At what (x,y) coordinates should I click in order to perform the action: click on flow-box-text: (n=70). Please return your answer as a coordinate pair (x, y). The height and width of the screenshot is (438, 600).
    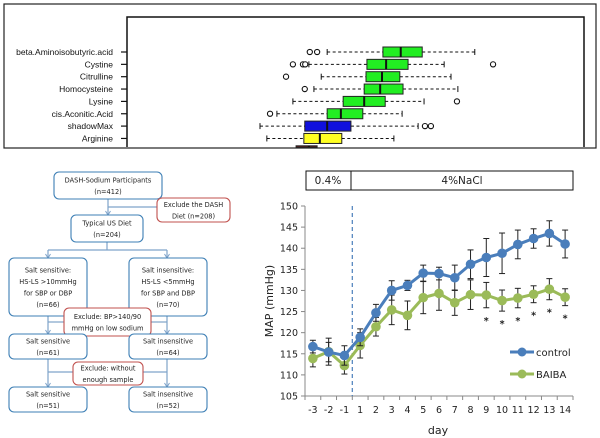
    Looking at the image, I should click on (167, 305).